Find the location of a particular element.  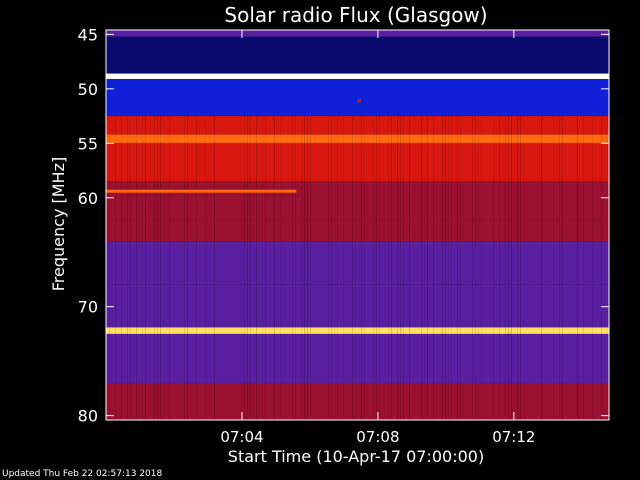

updated-timestamp: Updated Thu Feb 22 02:57:13 2018 is located at coordinates (82, 474).